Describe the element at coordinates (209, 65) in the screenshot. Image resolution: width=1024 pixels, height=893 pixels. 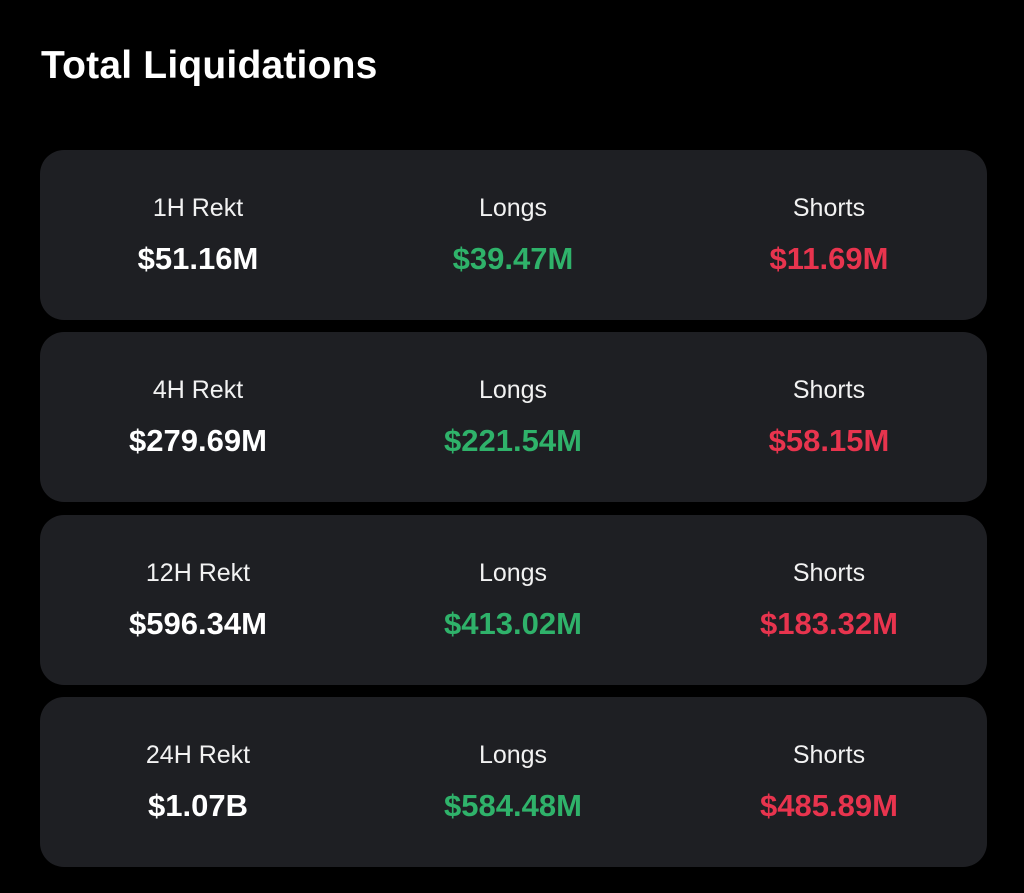
I see `page-title: Total Liquidations` at that location.